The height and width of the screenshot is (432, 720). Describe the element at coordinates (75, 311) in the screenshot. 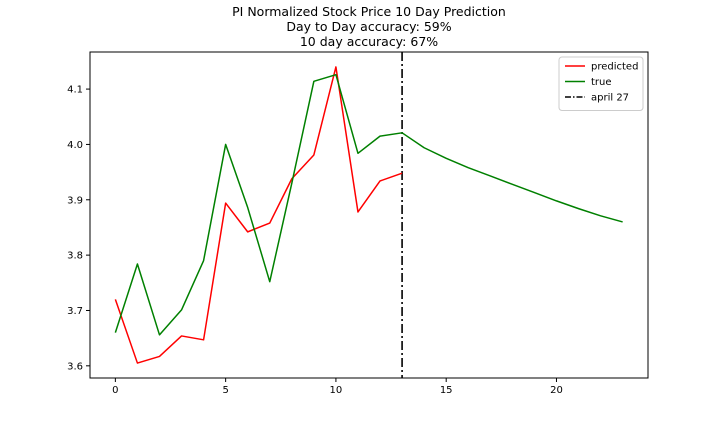

I see `y-tick-label: 3.7` at that location.